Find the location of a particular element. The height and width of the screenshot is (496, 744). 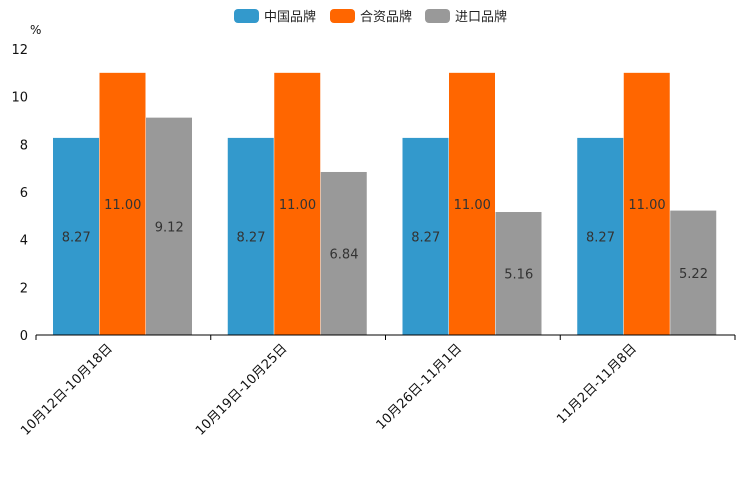

y-tick-label: 8 is located at coordinates (24, 145).